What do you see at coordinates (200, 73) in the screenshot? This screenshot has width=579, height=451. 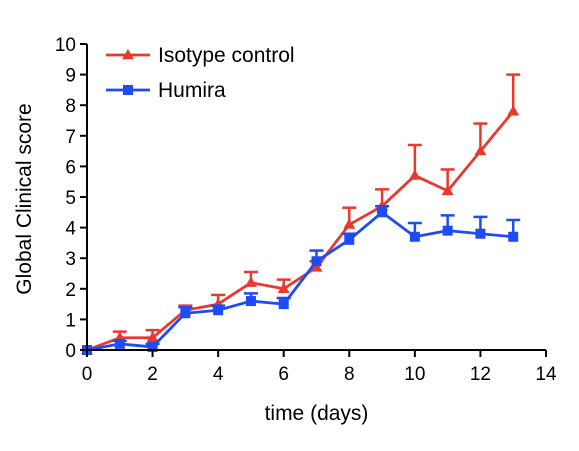 I see `legend: Isotype control Humira` at bounding box center [200, 73].